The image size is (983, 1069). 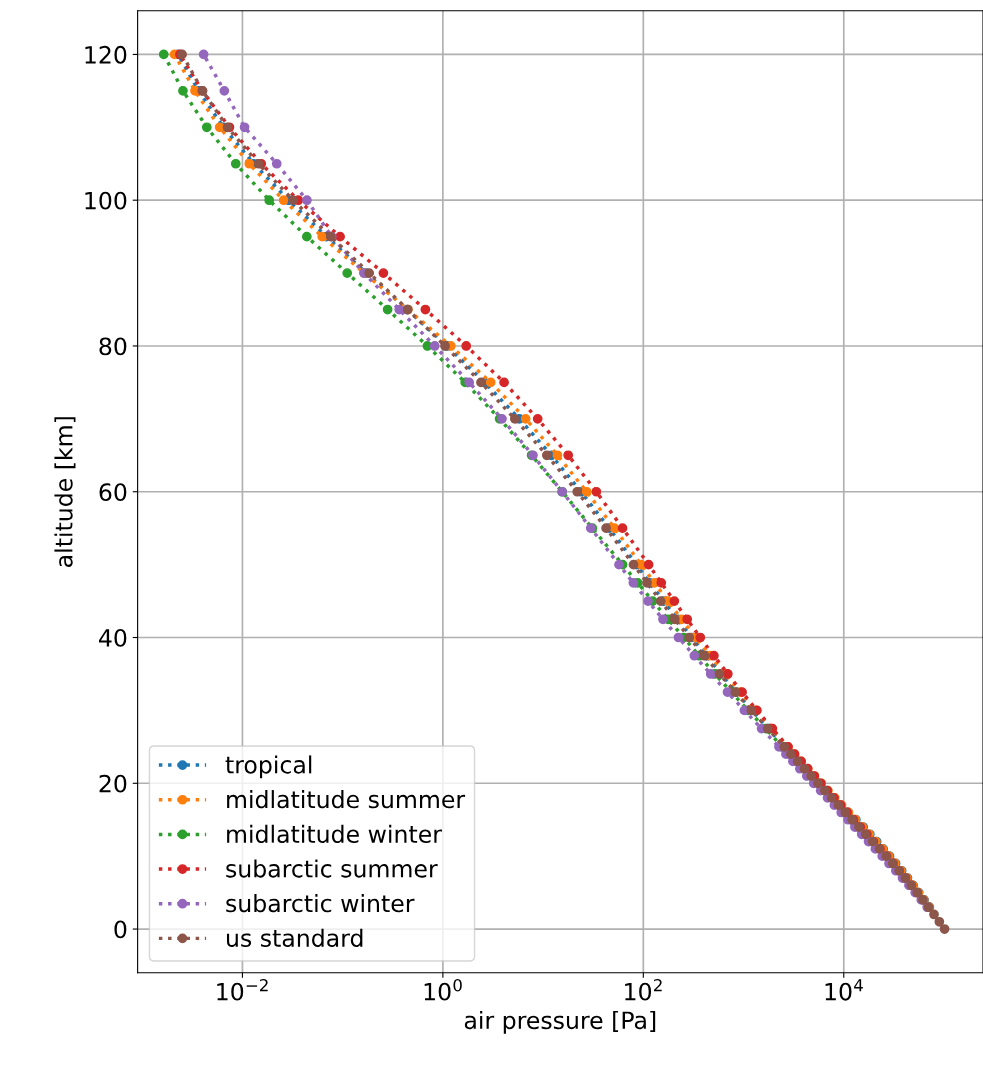 I want to click on x-tick-label: 10$^{2}$, so click(x=643, y=989).